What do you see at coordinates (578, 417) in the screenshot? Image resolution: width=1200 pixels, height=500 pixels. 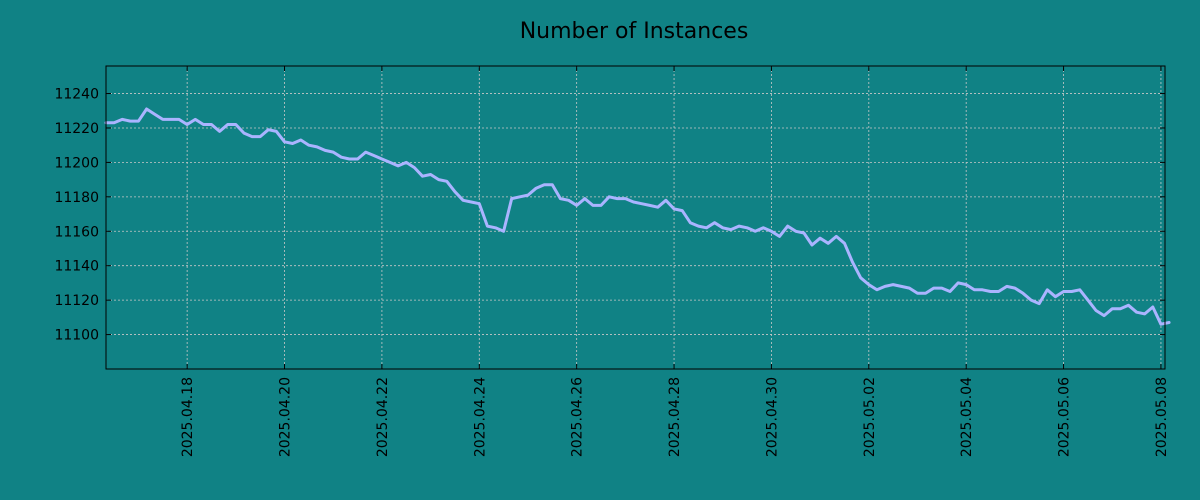 I see `x-tick-label: 2025.04.26` at bounding box center [578, 417].